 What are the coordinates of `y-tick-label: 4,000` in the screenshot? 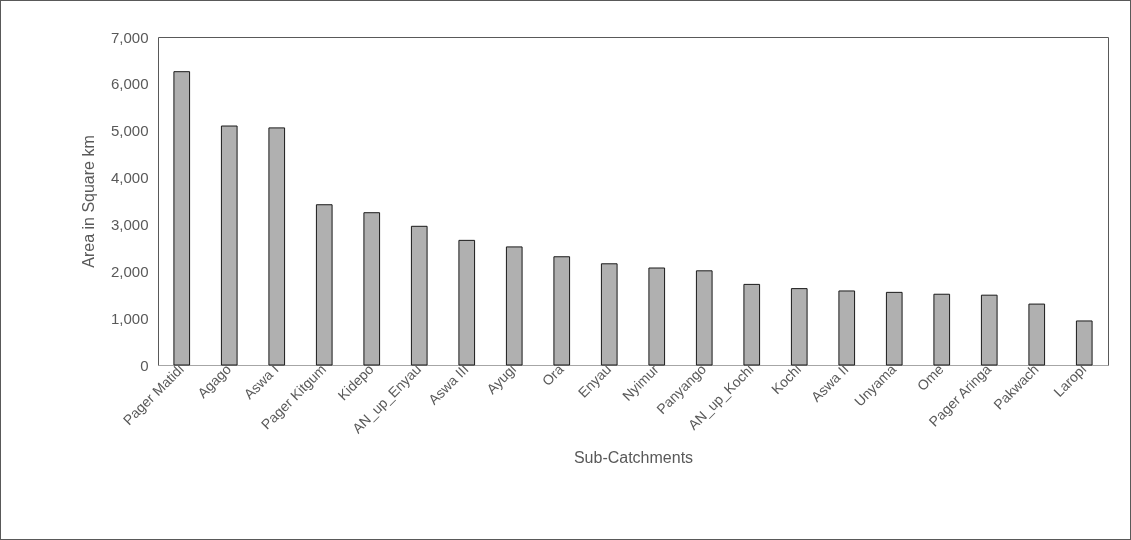 It's located at (129, 178).